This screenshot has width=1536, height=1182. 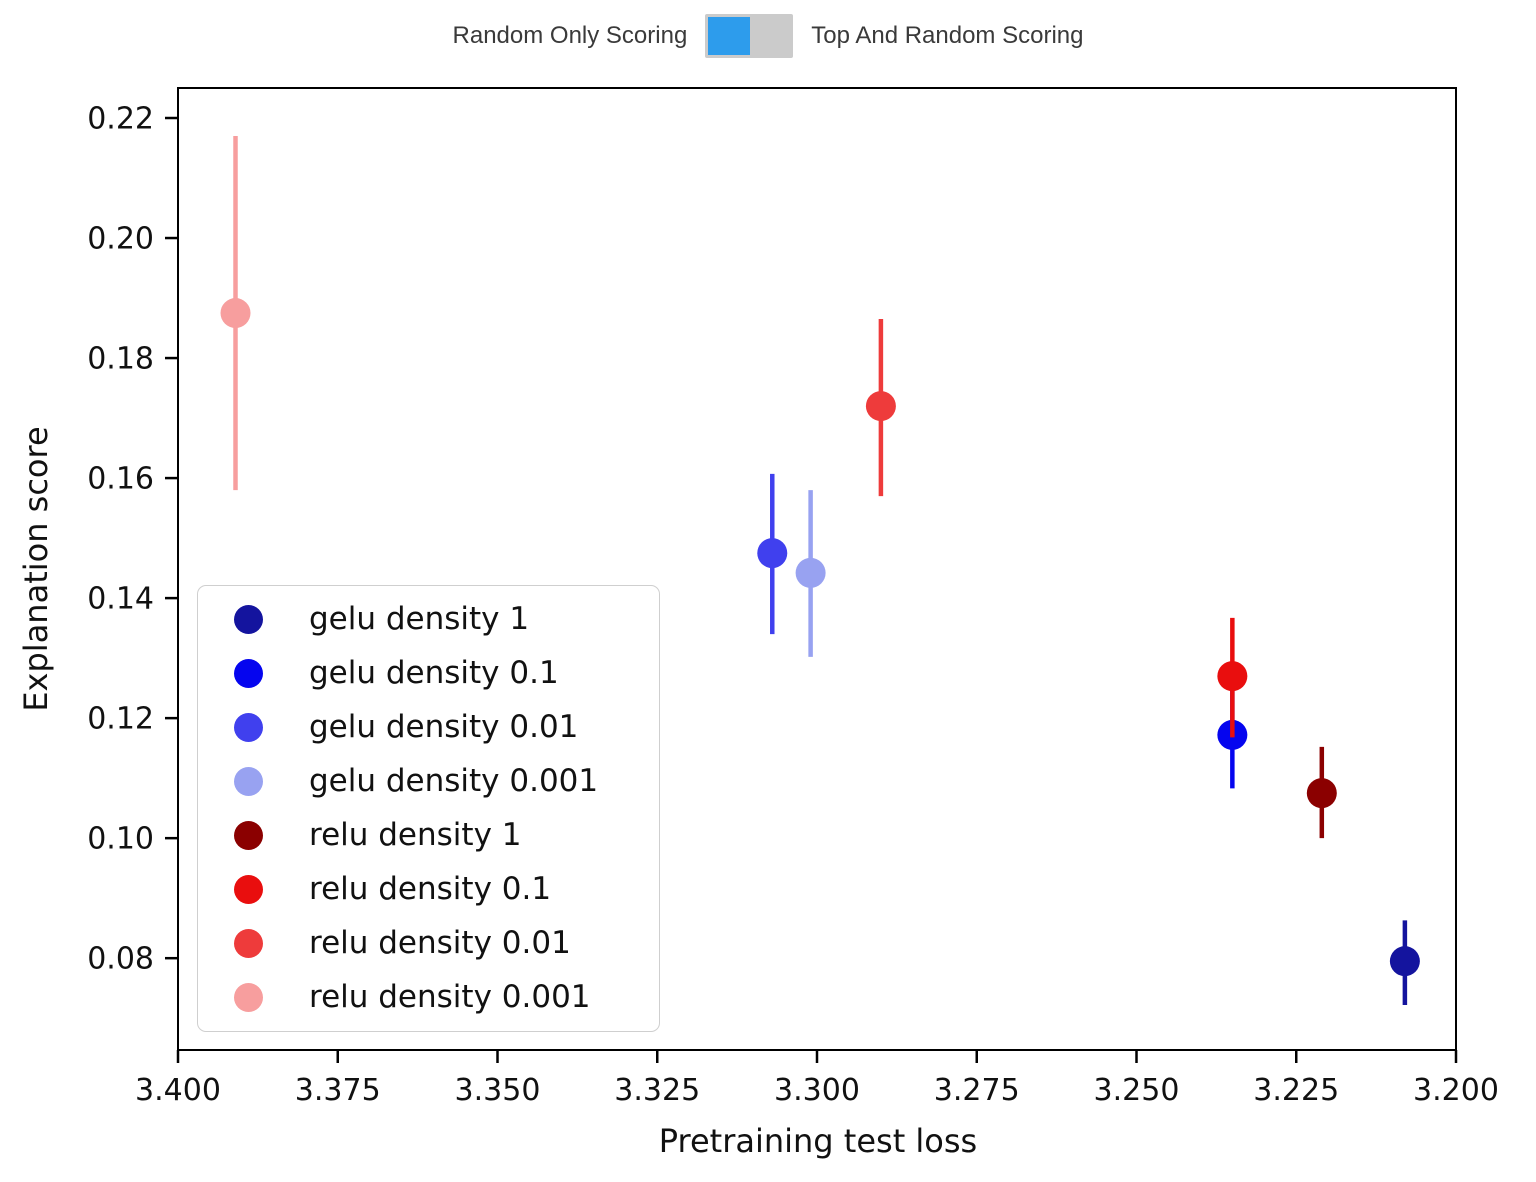 I want to click on legend-item-relu-density-0-1: relu density 0.1, so click(x=428, y=889).